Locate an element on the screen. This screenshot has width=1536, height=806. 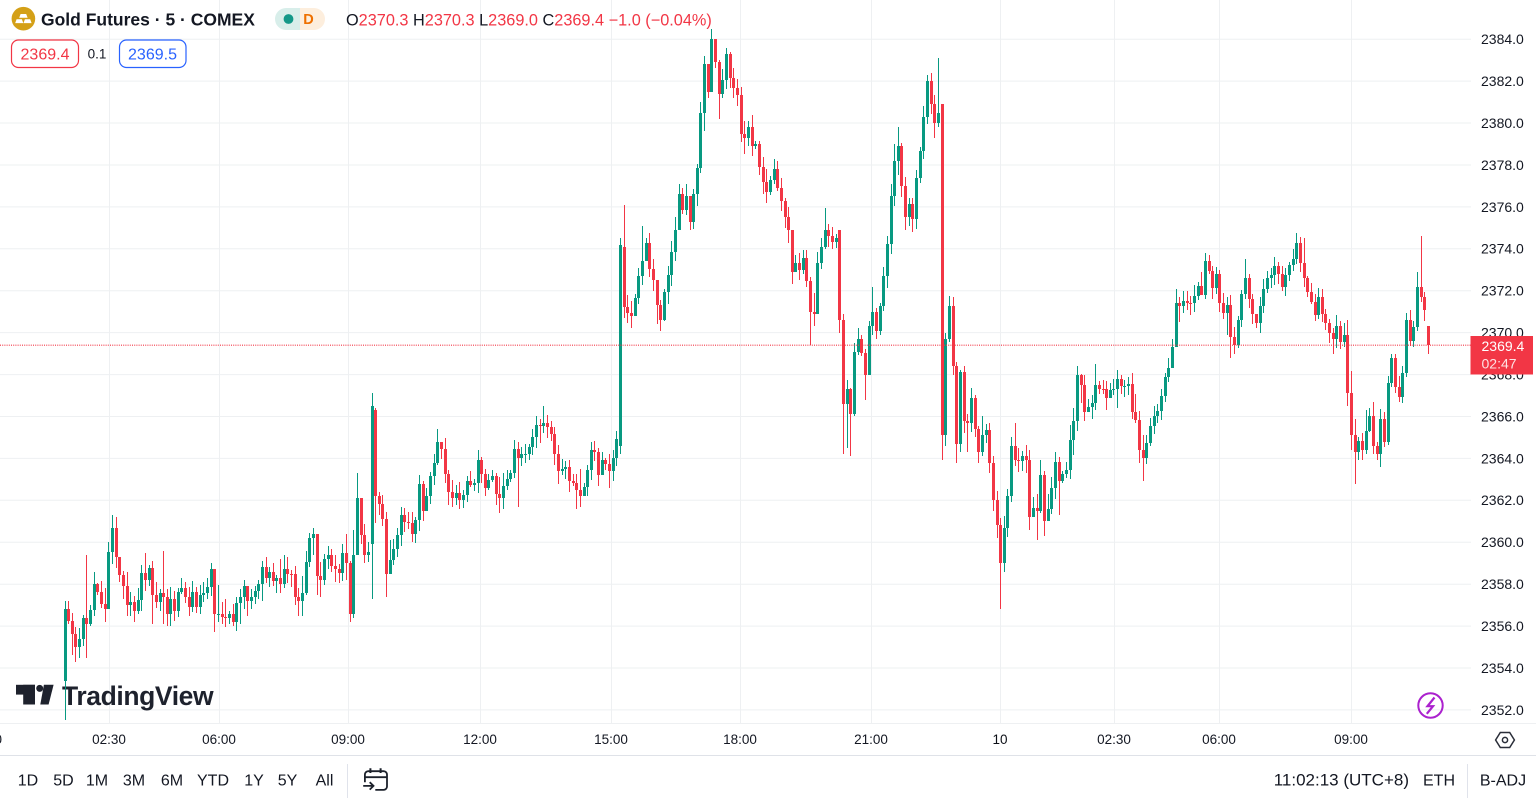
svg-text: Gold Futures · 5 · COMEX is located at coordinates (148, 20).